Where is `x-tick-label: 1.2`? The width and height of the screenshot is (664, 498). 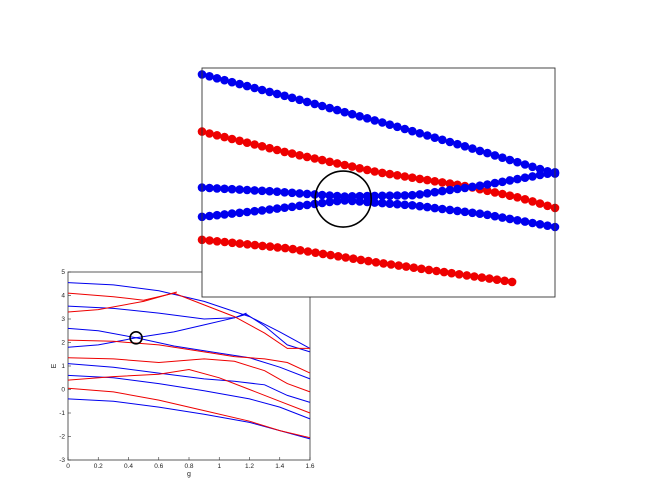
x-tick-label: 1.2 is located at coordinates (249, 466).